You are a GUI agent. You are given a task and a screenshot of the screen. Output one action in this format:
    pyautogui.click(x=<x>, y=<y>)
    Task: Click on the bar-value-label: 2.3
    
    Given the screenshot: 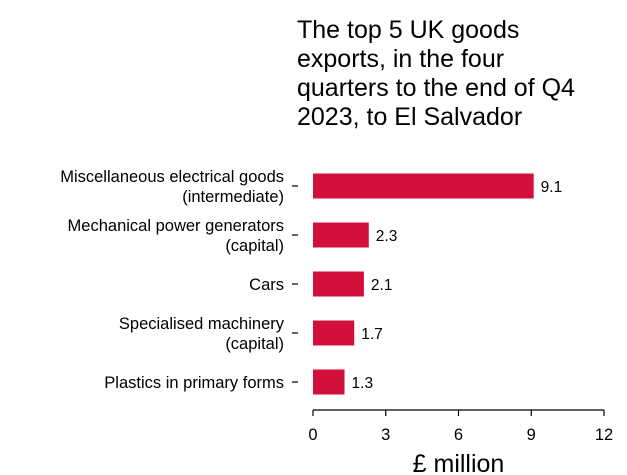 What is the action you would take?
    pyautogui.click(x=387, y=236)
    